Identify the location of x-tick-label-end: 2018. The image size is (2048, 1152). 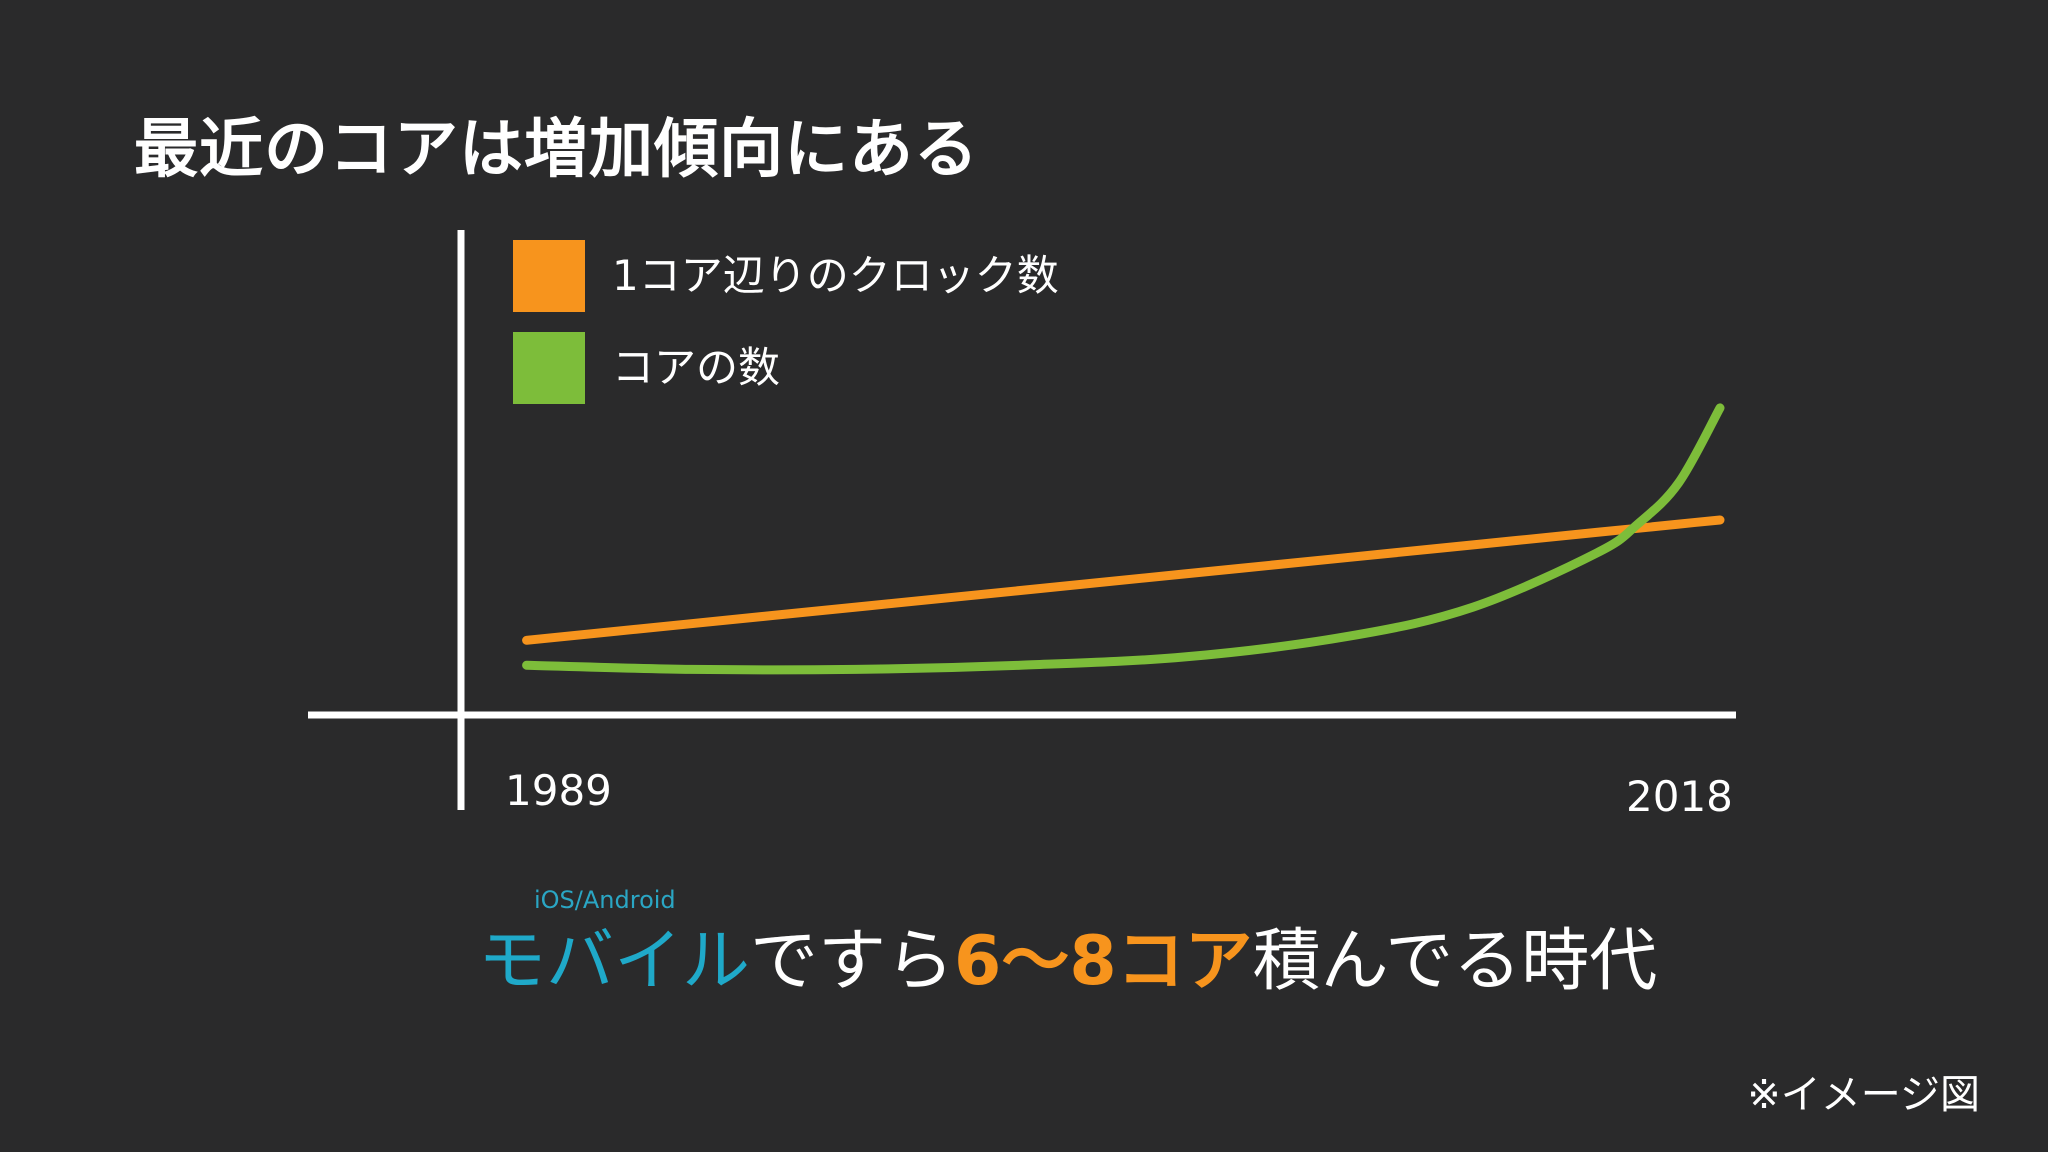
(1679, 796).